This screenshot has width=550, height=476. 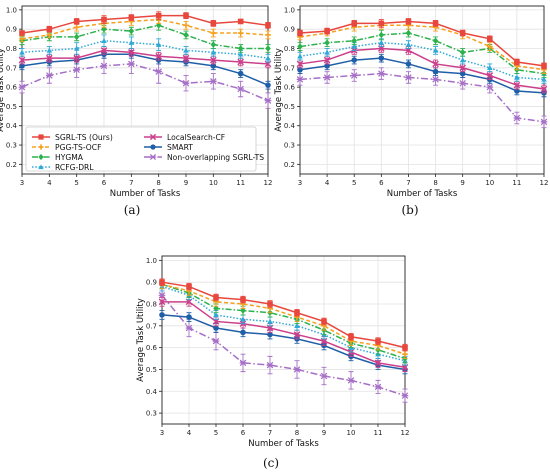 What do you see at coordinates (3, 90) in the screenshot?
I see `y-axis-label: Average Task Utility` at bounding box center [3, 90].